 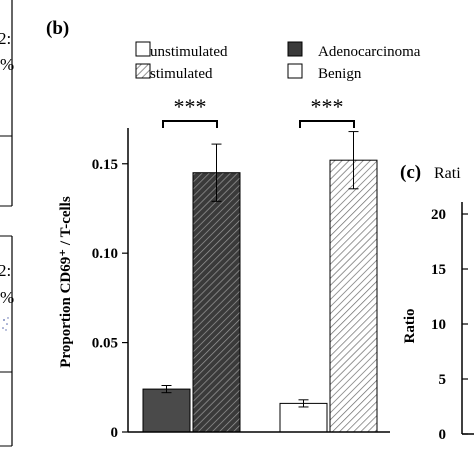 I want to click on legend-swatch-adenocarcinoma, so click(x=295, y=49).